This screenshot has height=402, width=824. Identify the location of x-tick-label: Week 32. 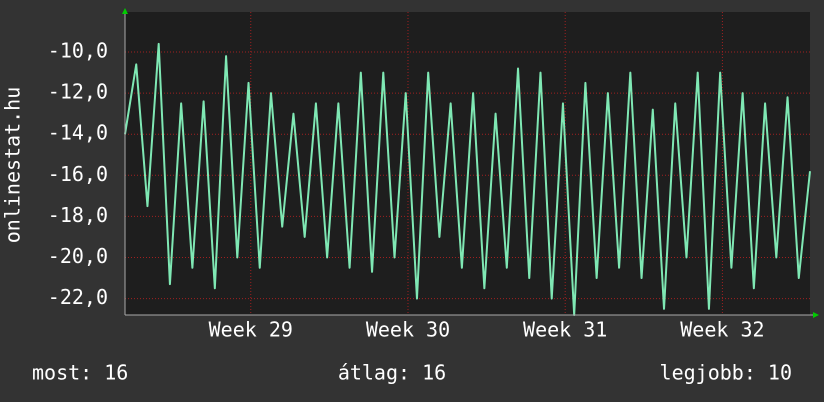
(722, 330).